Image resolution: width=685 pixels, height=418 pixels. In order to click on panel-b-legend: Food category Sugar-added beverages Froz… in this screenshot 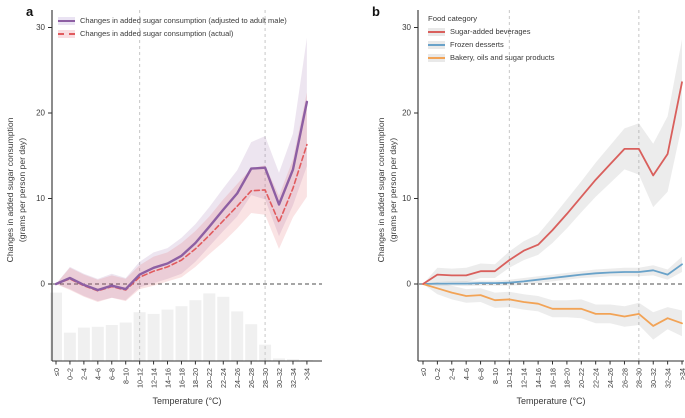, I will do `click(491, 40)`.